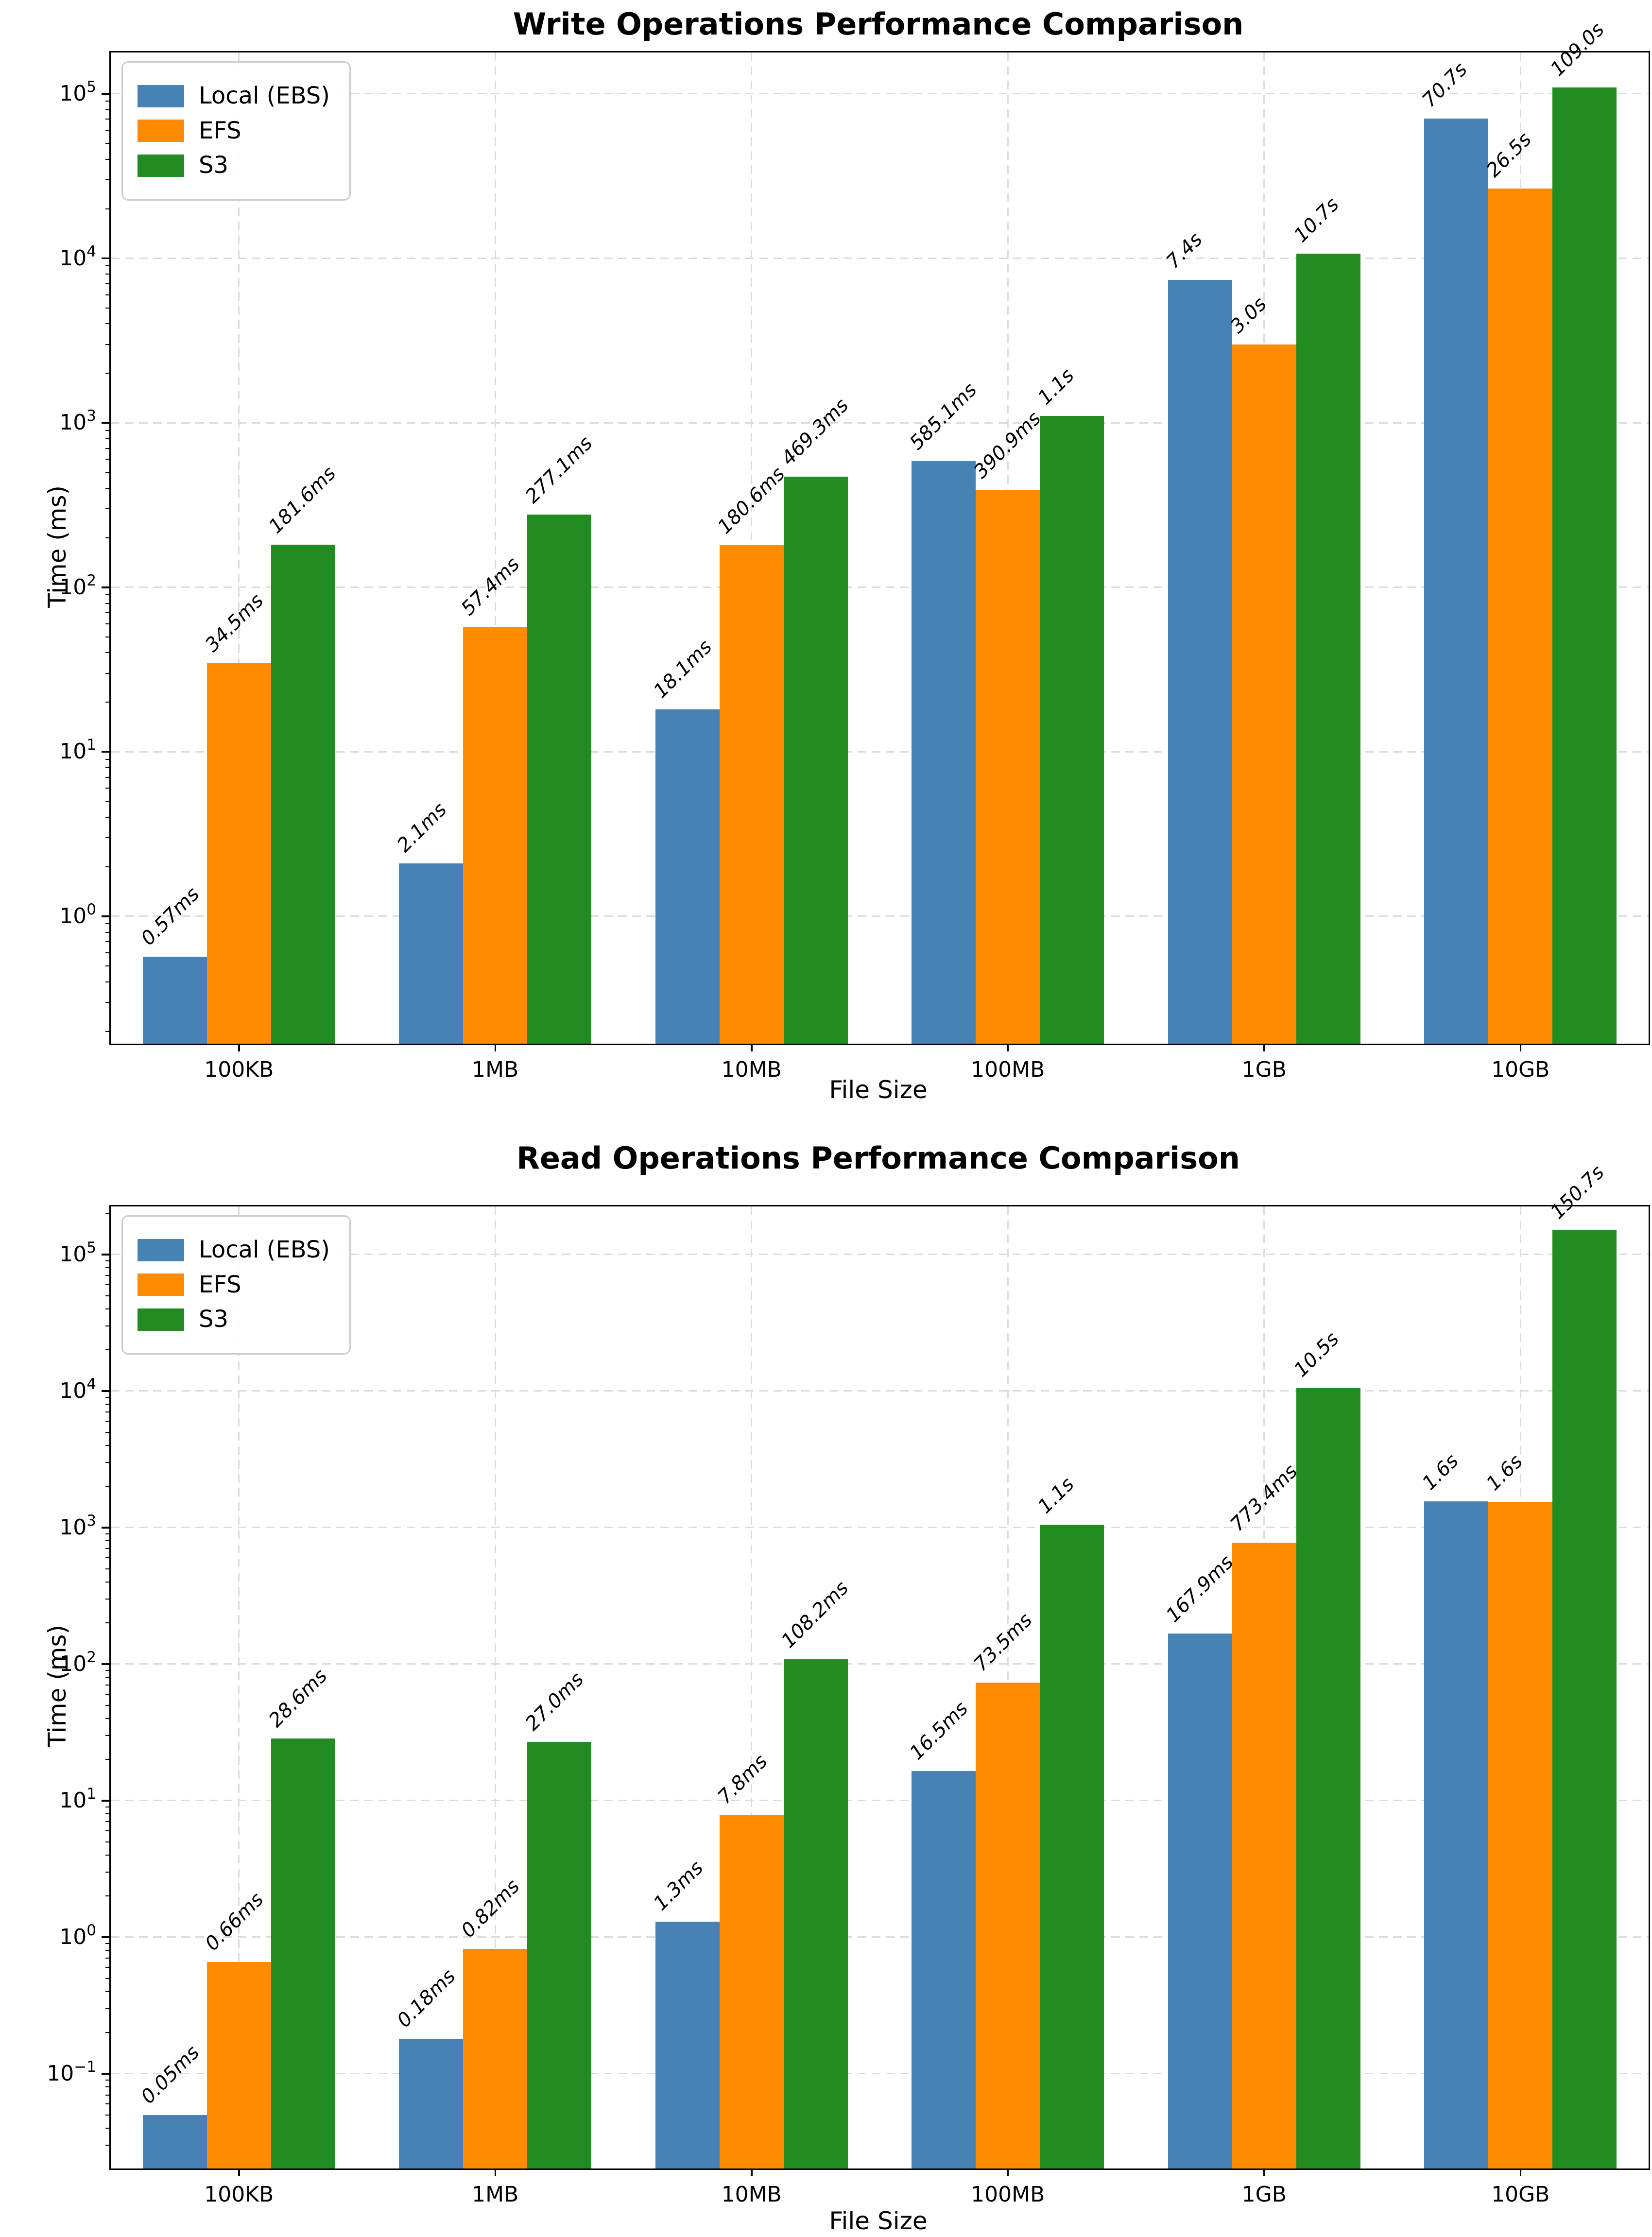  Describe the element at coordinates (77, 421) in the screenshot. I see `y-tick-label: 103` at that location.